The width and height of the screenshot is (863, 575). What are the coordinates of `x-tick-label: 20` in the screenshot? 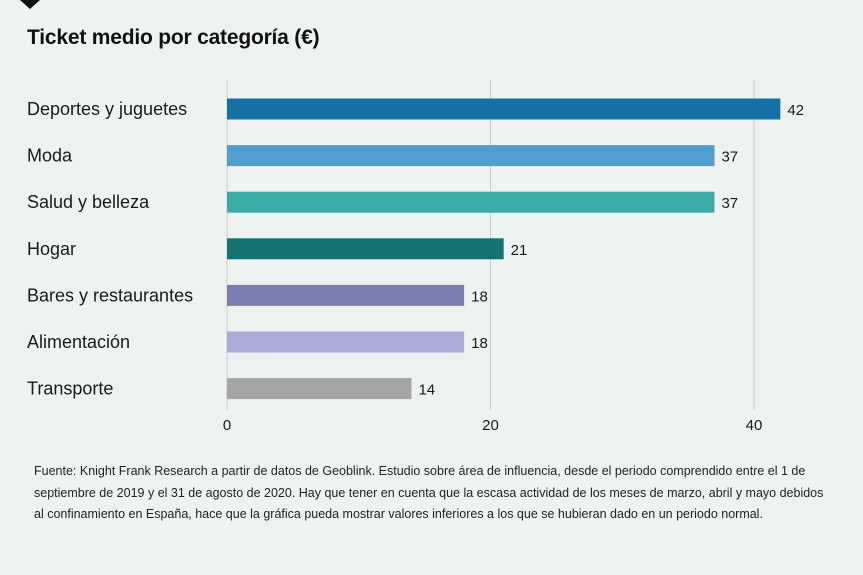 It's located at (490, 425).